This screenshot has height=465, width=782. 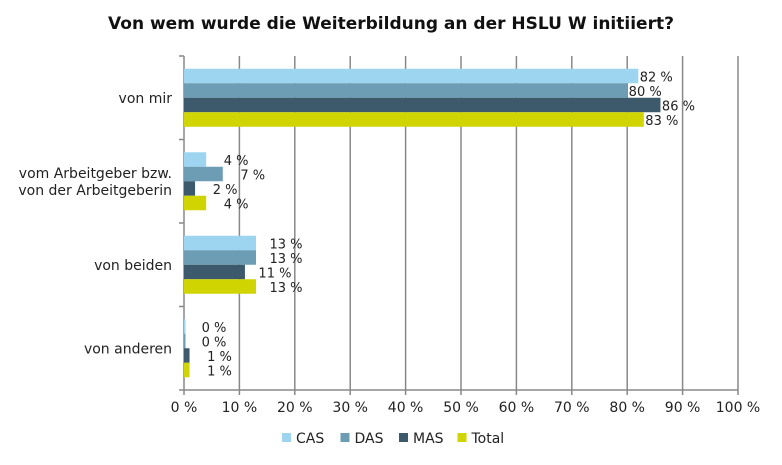 What do you see at coordinates (572, 408) in the screenshot?
I see `x-tick-label: 70 %` at bounding box center [572, 408].